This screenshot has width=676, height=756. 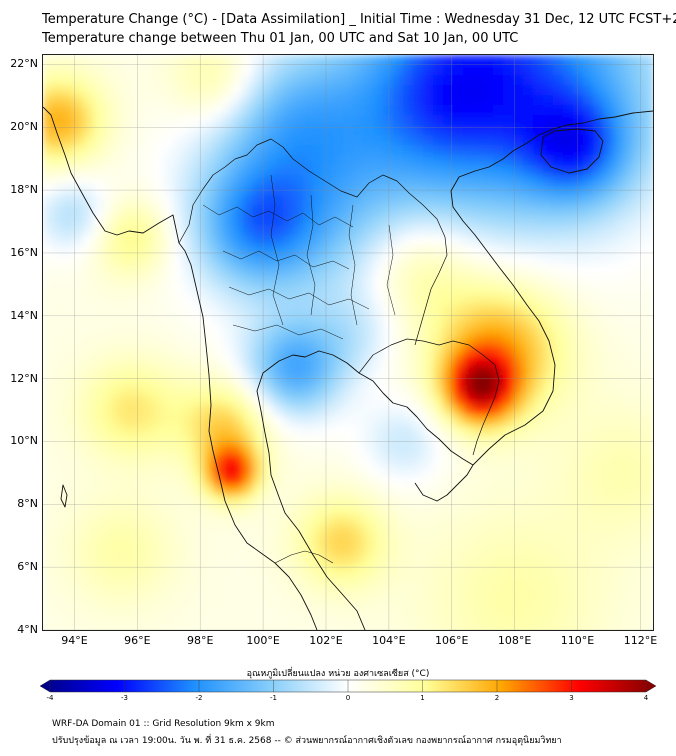 I want to click on colorbar-tick-label: 1, so click(x=422, y=698).